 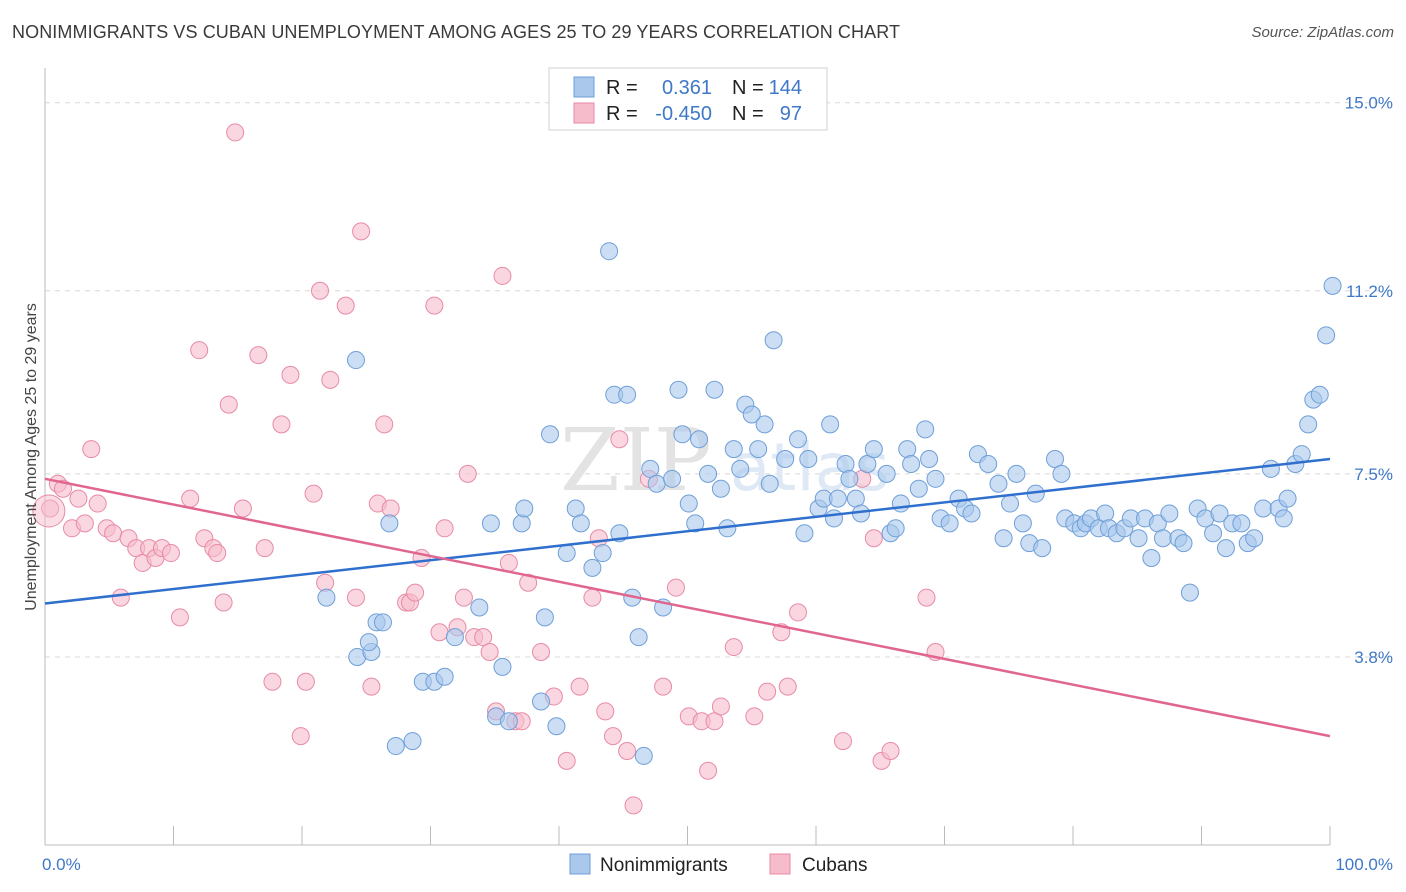 What do you see at coordinates (580, 864) in the screenshot?
I see `bottom-legend-swatch-nonimmigrants` at bounding box center [580, 864].